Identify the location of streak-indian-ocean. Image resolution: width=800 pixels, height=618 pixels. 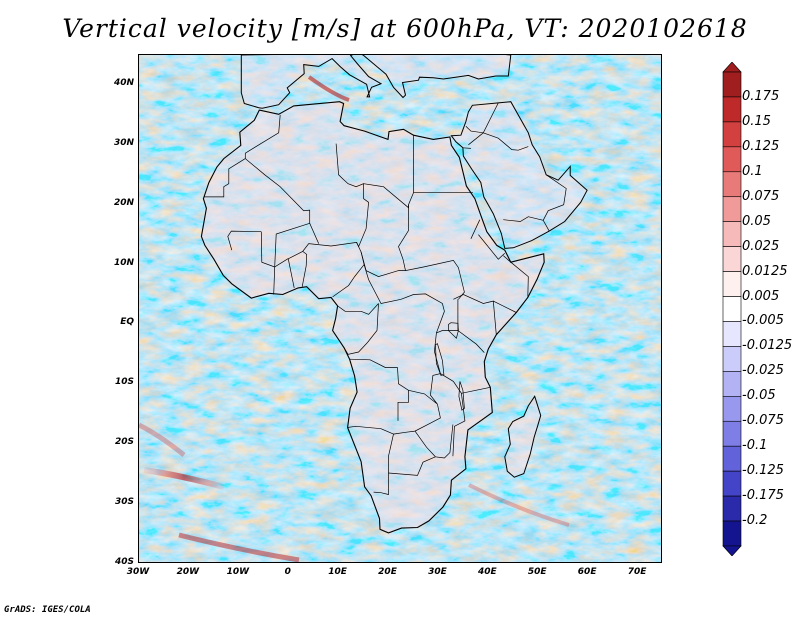
(519, 505).